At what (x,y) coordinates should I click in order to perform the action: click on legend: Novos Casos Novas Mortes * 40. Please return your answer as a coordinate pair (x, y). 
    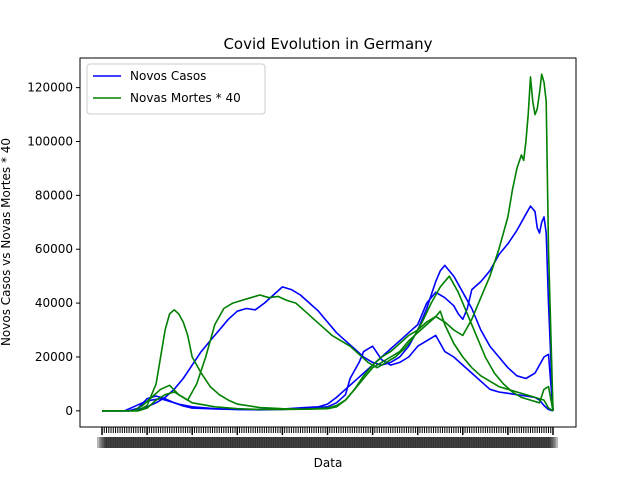
    Looking at the image, I should click on (176, 89).